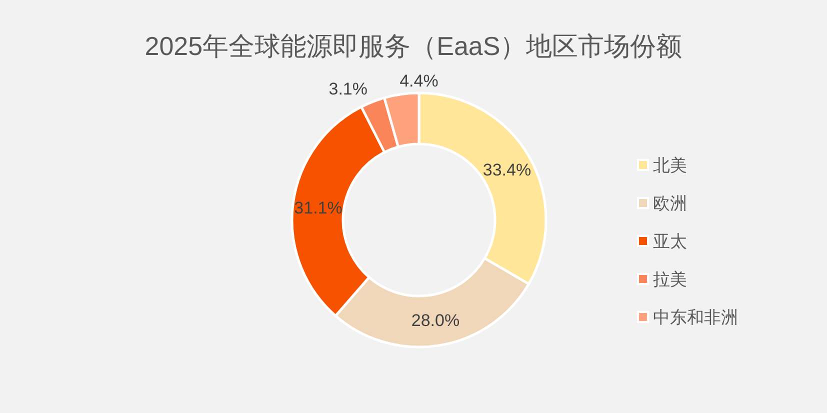  Describe the element at coordinates (318, 208) in the screenshot. I see `data-label: 31.1%` at that location.